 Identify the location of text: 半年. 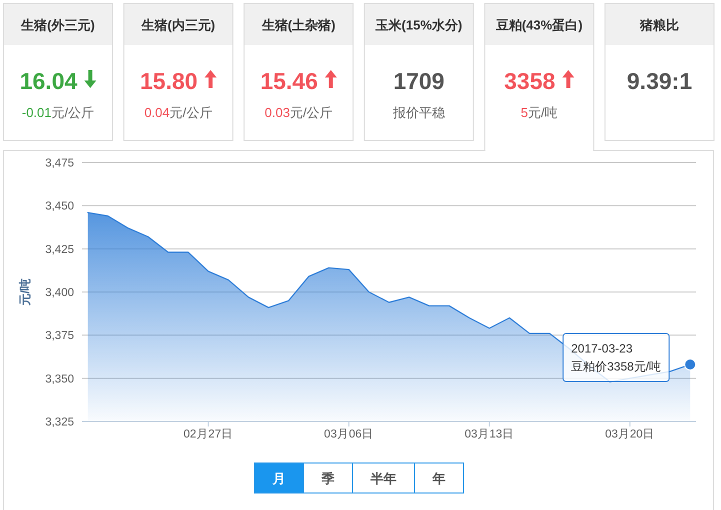
(383, 478).